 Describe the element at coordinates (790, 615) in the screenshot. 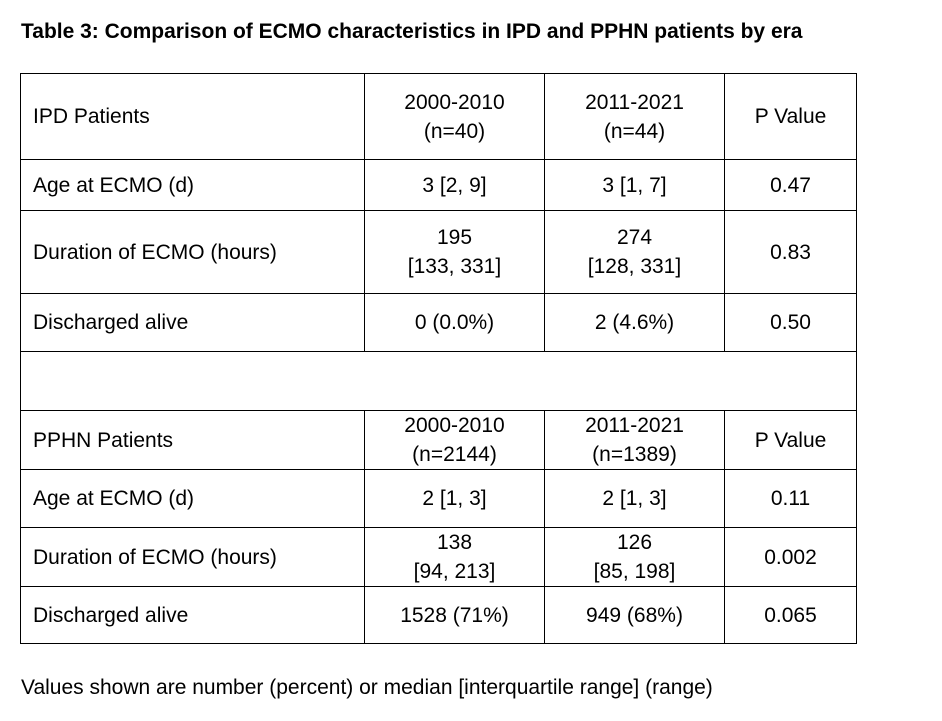

I see `cell-pvalue: 0.065` at that location.